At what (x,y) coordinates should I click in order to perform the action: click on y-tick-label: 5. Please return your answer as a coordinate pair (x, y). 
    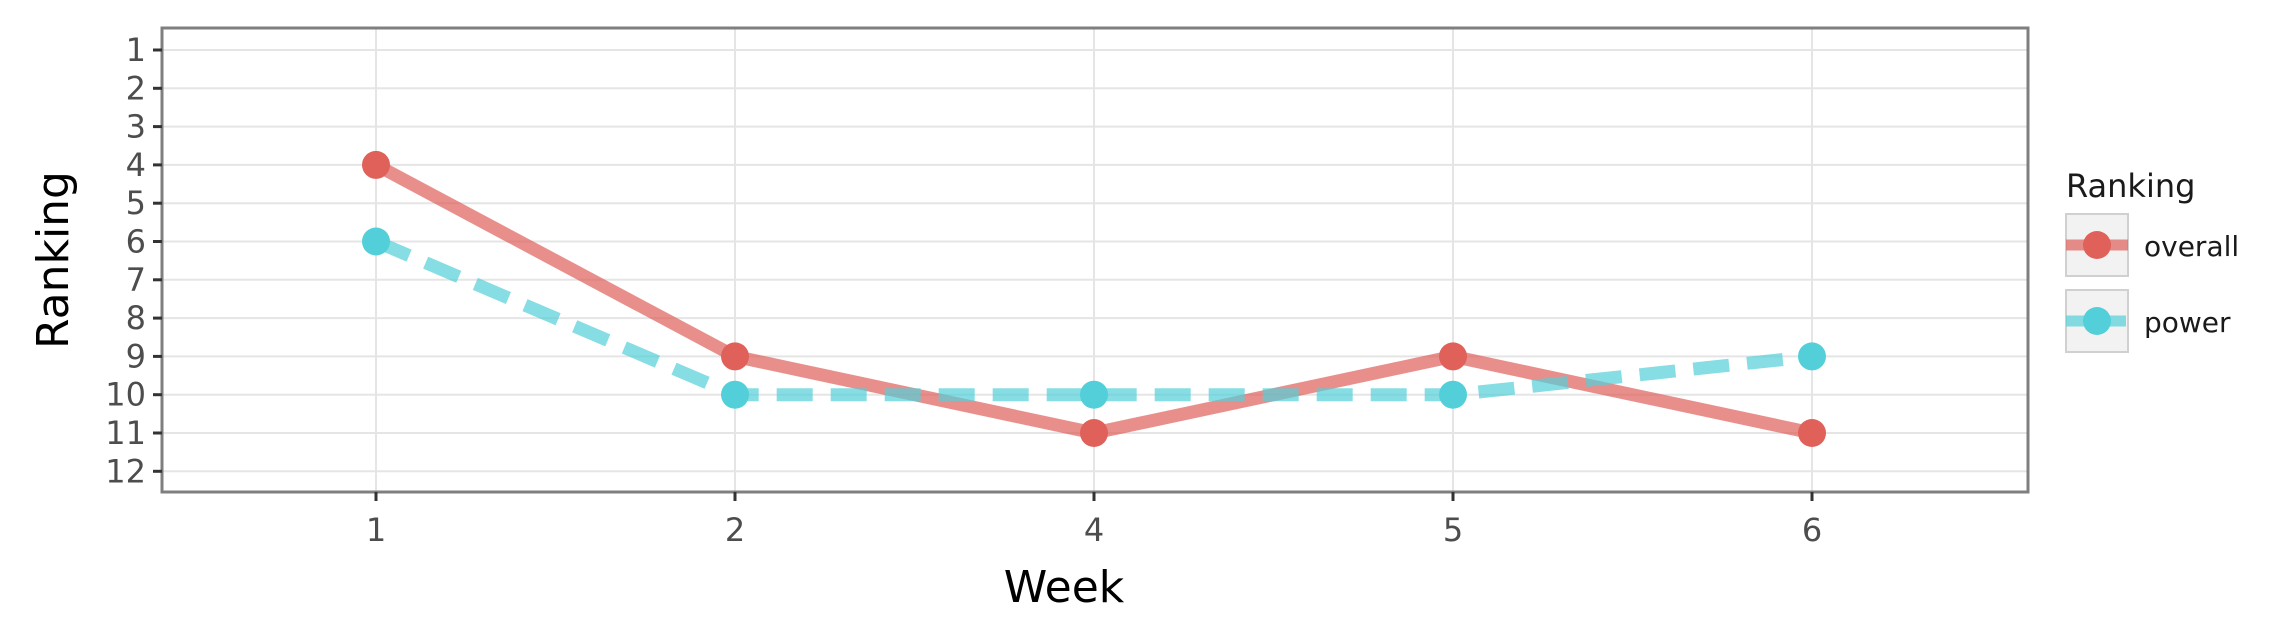
    Looking at the image, I should click on (136, 203).